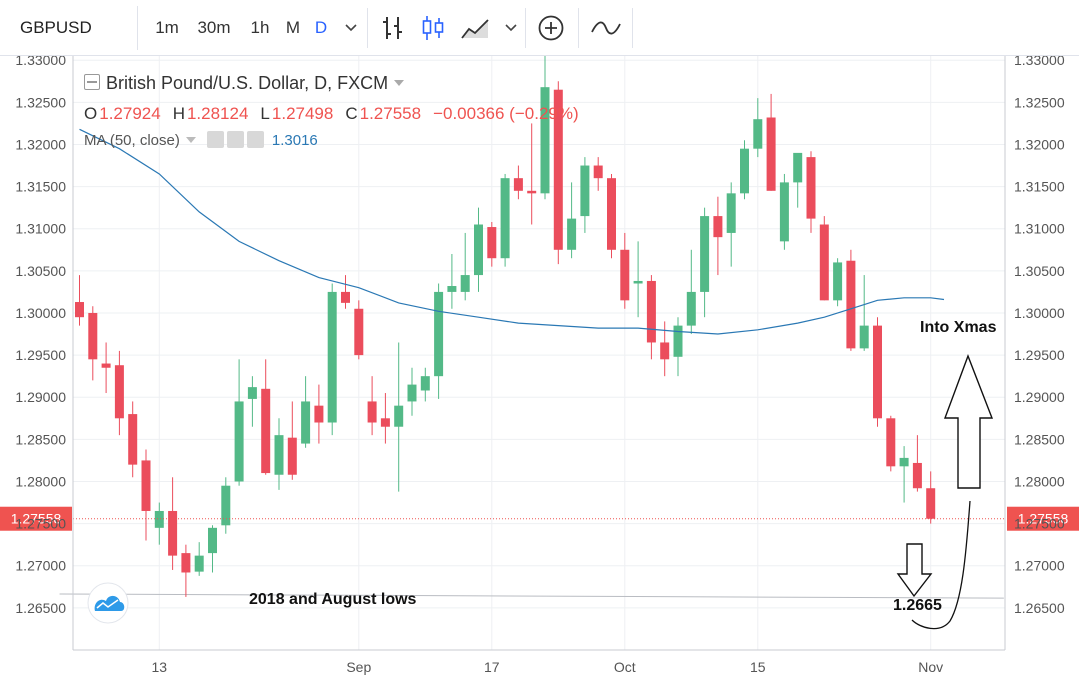 The width and height of the screenshot is (1079, 682). What do you see at coordinates (1039, 481) in the screenshot?
I see `y-tick-label-right: 1.28000` at bounding box center [1039, 481].